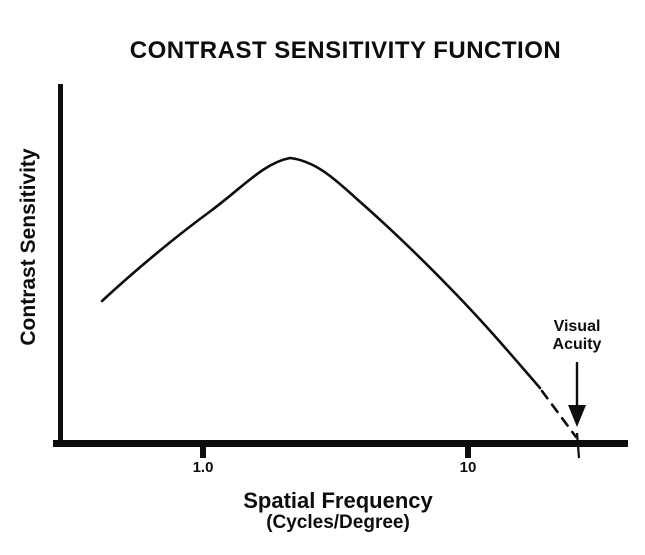 The width and height of the screenshot is (645, 555). What do you see at coordinates (577, 344) in the screenshot?
I see `visual-acuity-annotation-line2: Acuity` at bounding box center [577, 344].